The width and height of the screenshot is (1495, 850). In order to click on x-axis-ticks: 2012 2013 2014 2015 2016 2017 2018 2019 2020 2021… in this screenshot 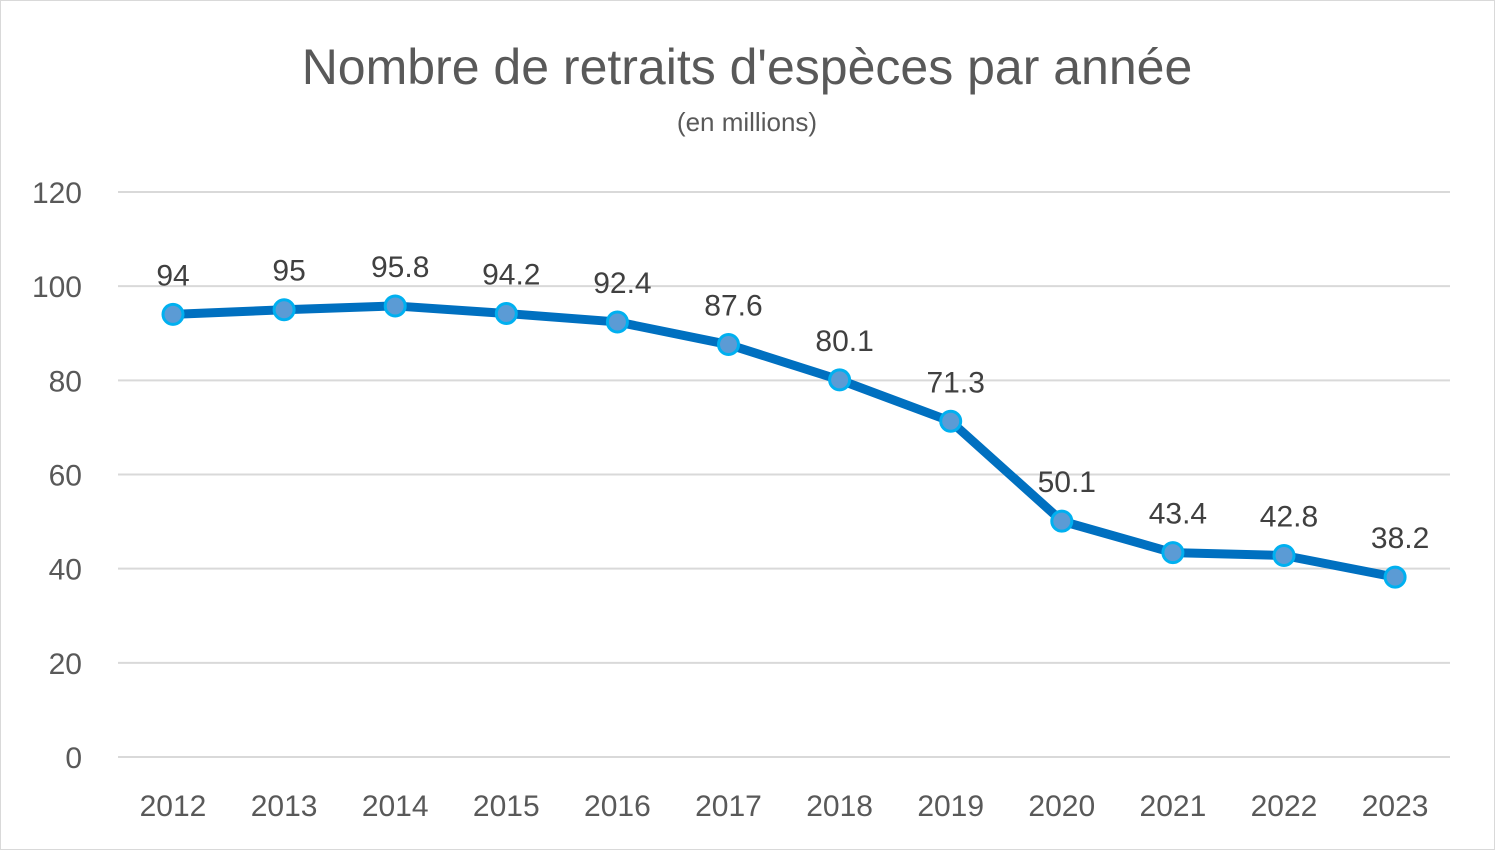, I will do `click(784, 806)`.